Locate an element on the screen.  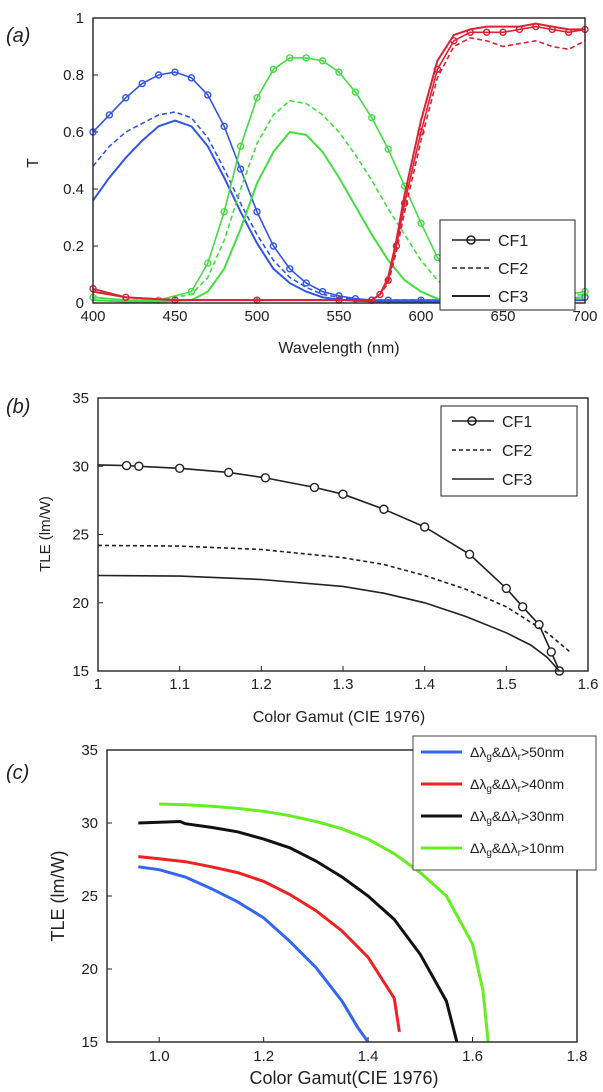
plot-series is located at coordinates (314, 922).